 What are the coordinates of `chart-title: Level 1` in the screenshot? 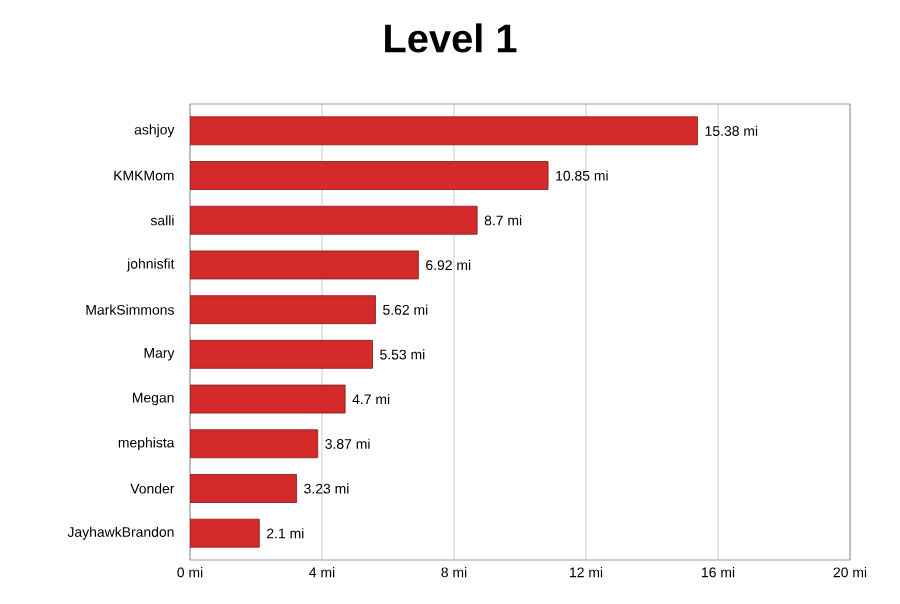 It's located at (451, 38).